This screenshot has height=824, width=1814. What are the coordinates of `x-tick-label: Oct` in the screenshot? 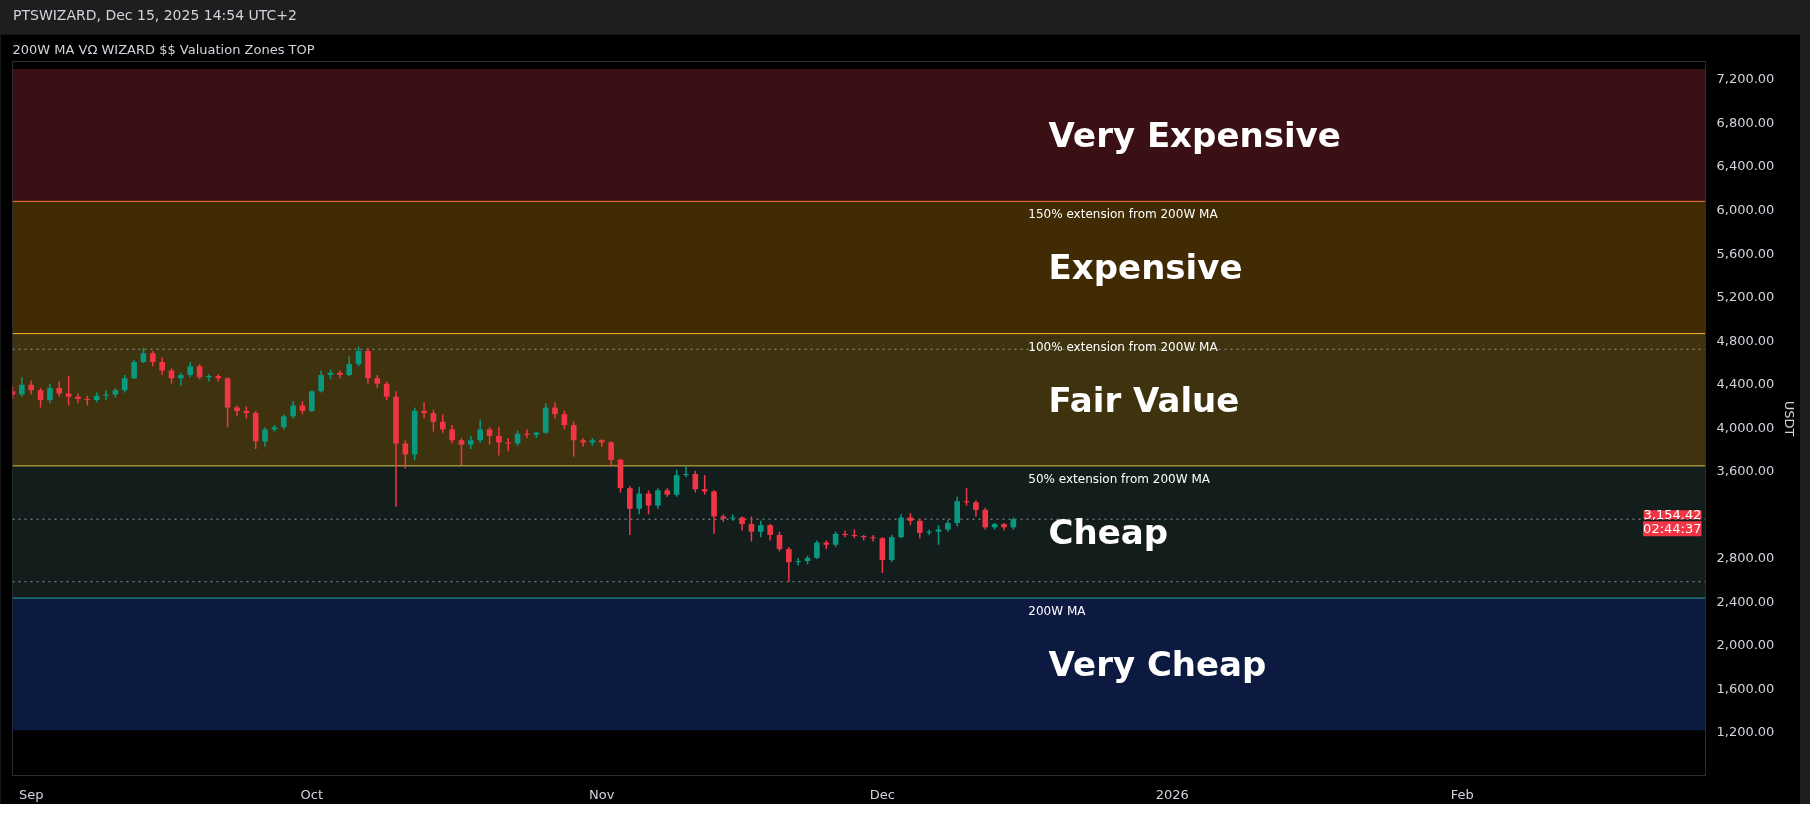 It's located at (312, 794).